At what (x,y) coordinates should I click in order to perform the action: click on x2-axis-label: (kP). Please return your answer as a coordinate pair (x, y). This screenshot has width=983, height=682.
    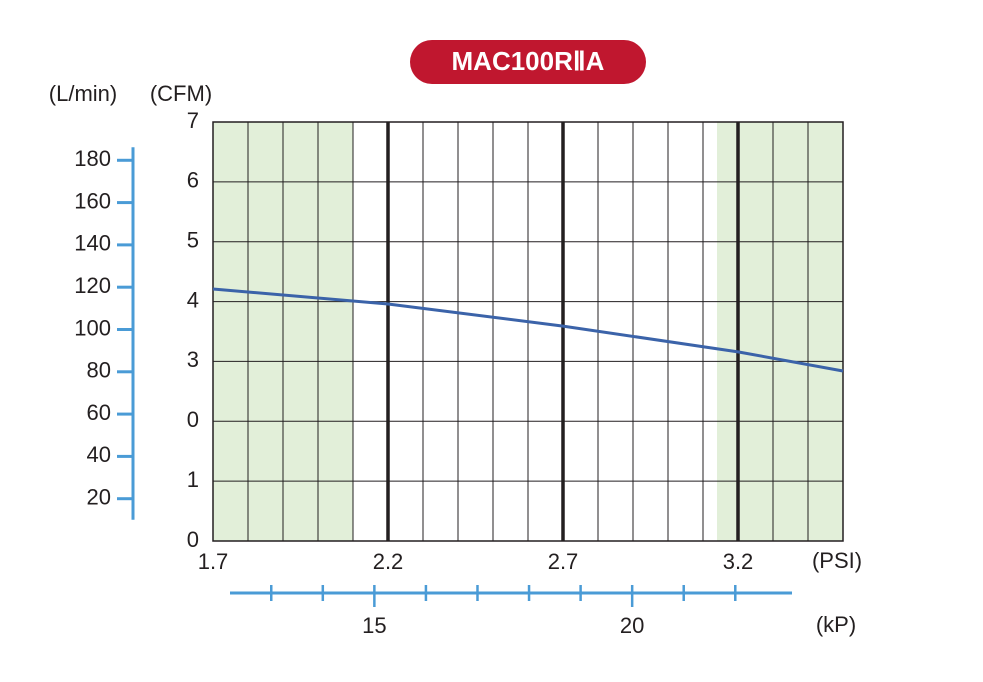
    Looking at the image, I should click on (836, 624).